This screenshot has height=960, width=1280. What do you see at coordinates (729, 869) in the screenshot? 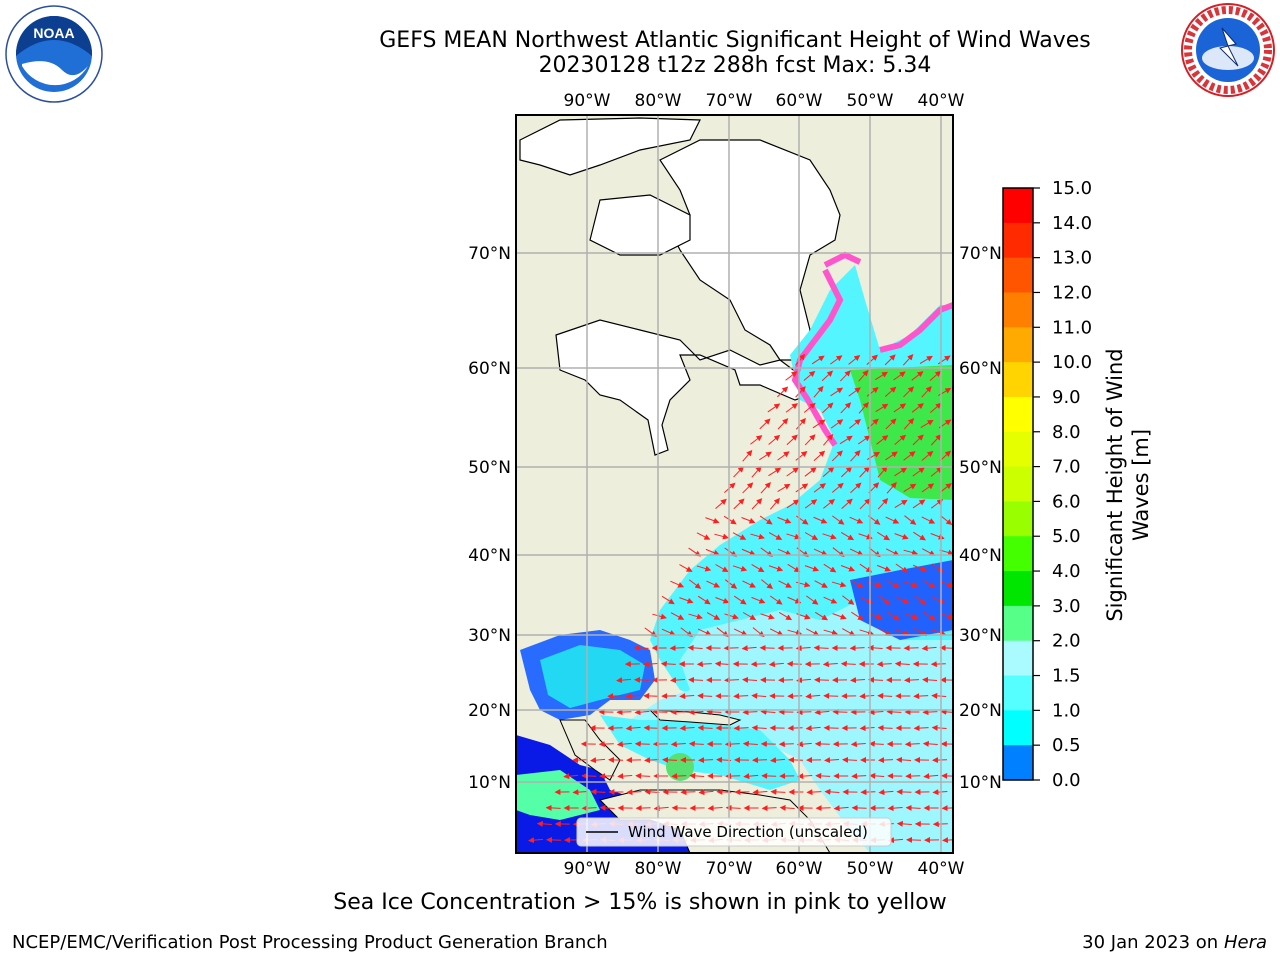
I see `lon-label-bottom: 70°W` at bounding box center [729, 869].